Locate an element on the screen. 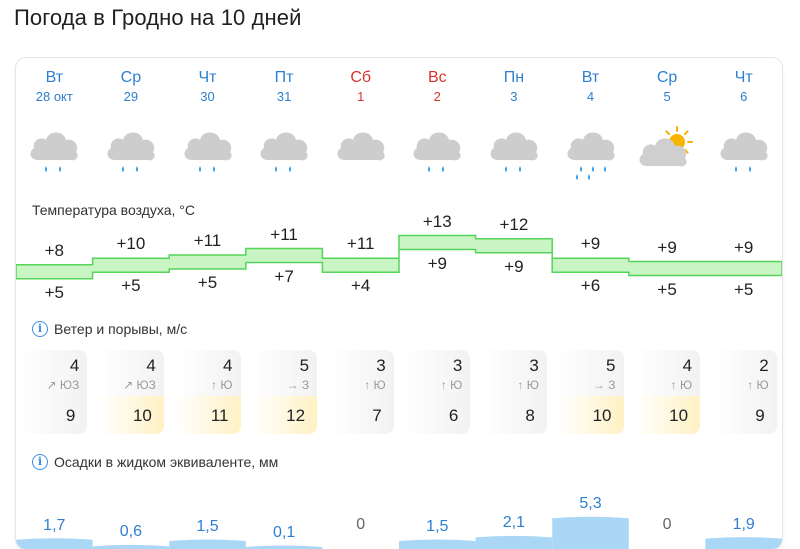 Image resolution: width=800 pixels, height=549 pixels. day-date: 3 is located at coordinates (514, 96).